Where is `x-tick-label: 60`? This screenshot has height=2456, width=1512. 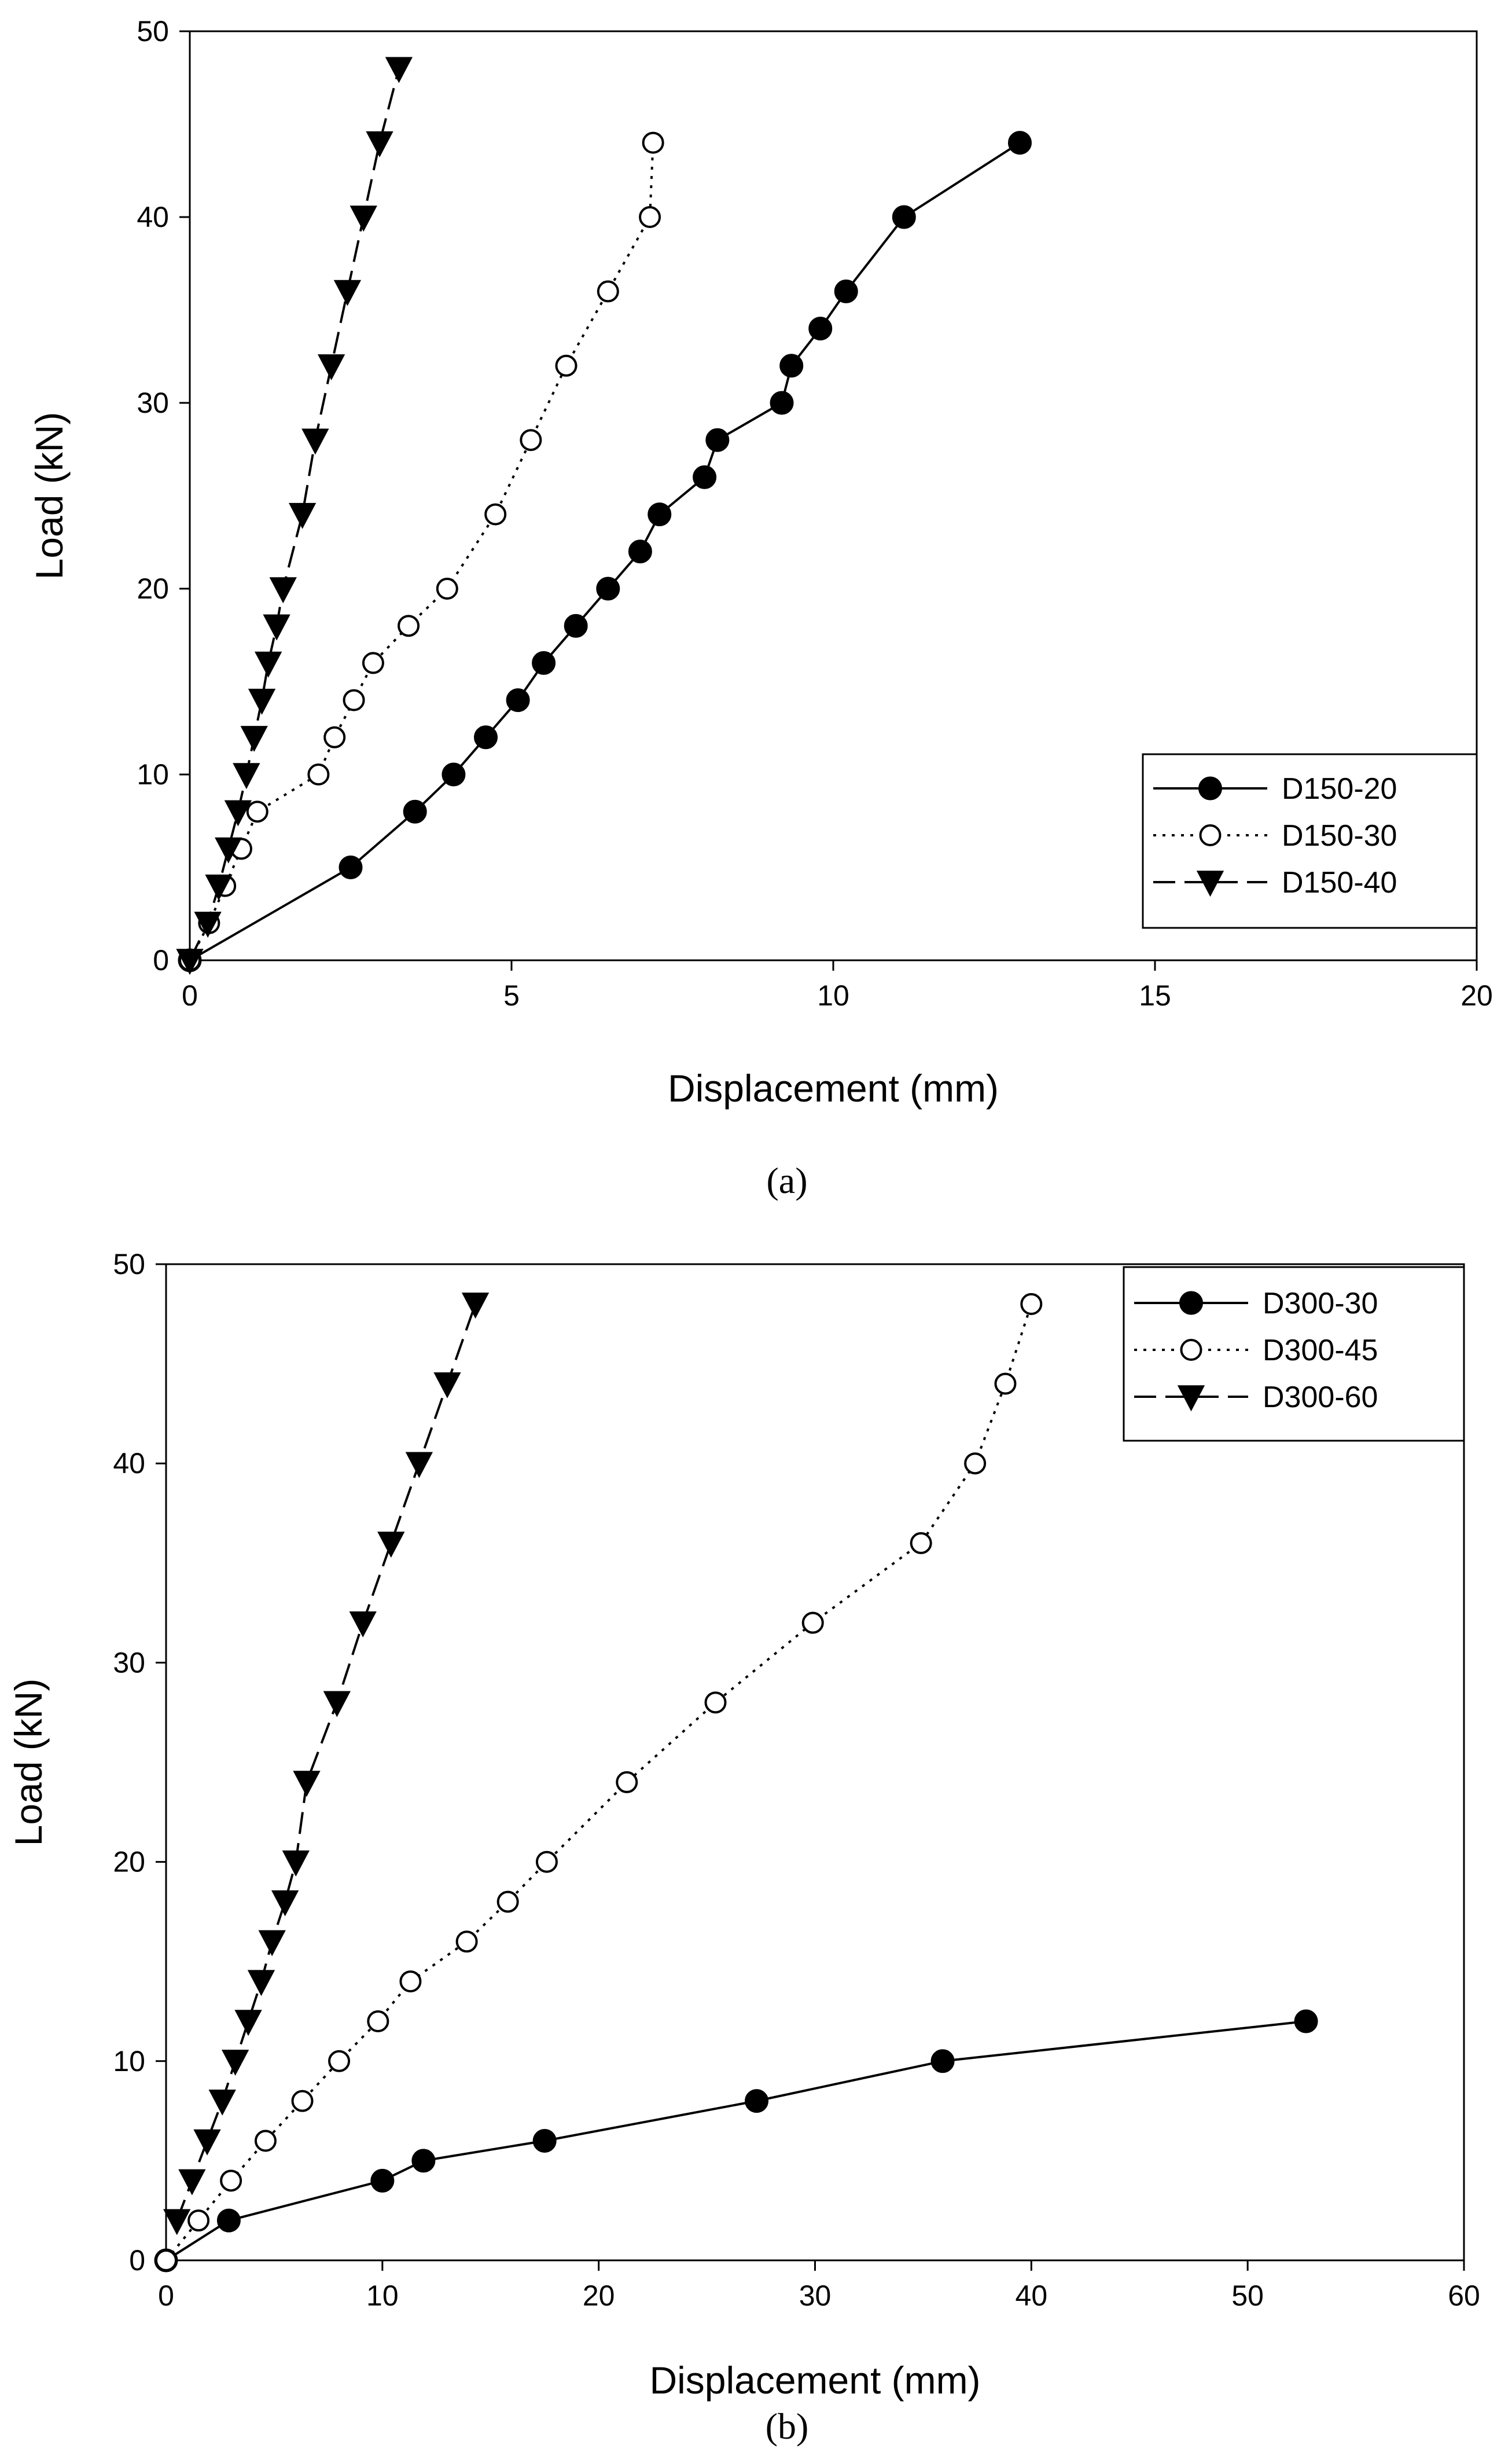 x-tick-label: 60 is located at coordinates (1464, 2296).